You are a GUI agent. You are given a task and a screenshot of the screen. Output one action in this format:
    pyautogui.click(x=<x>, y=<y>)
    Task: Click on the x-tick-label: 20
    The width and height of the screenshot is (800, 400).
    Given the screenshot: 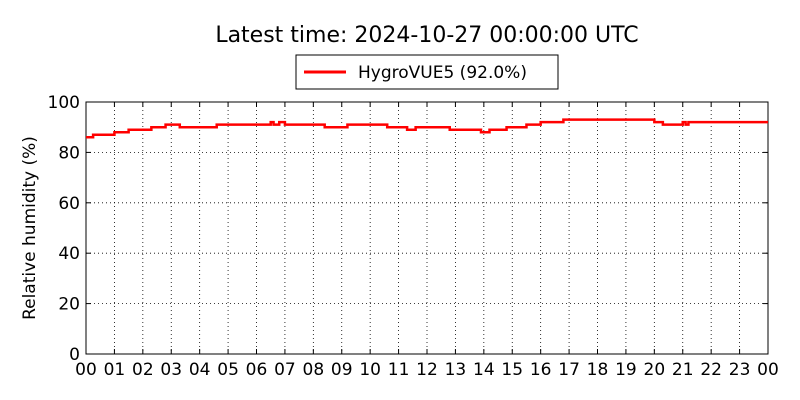 What is the action you would take?
    pyautogui.click(x=655, y=370)
    